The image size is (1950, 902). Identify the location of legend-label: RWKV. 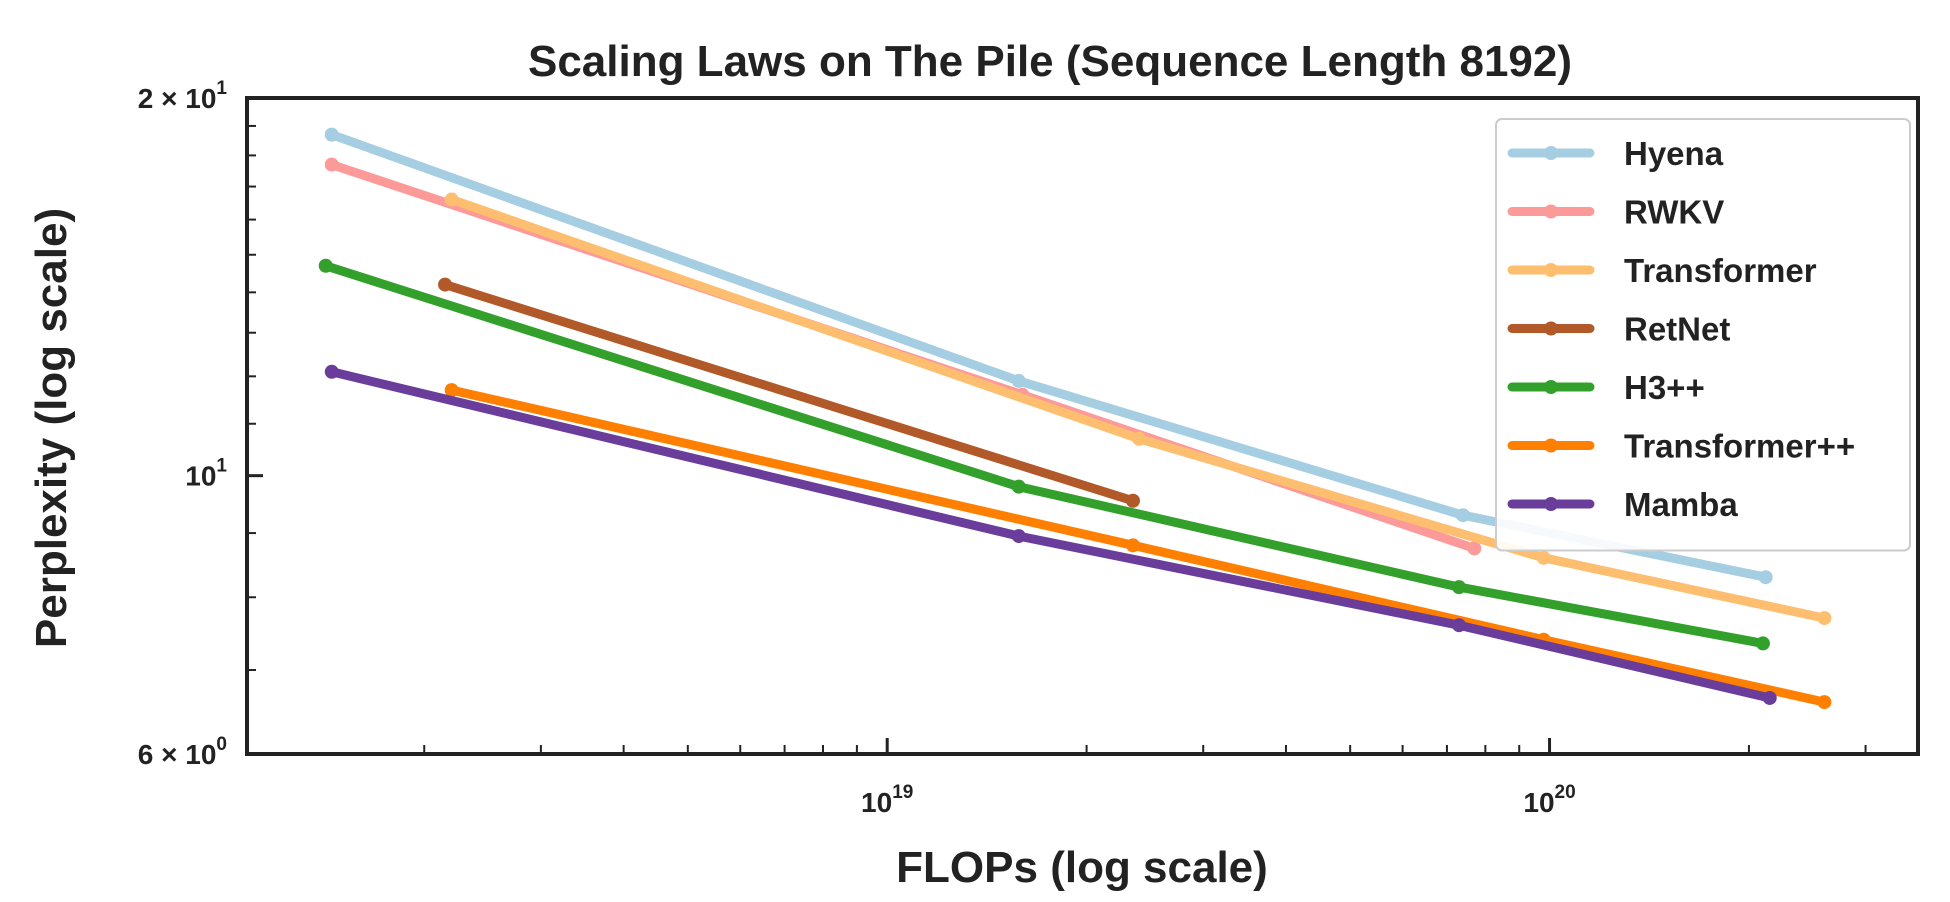
(1674, 212).